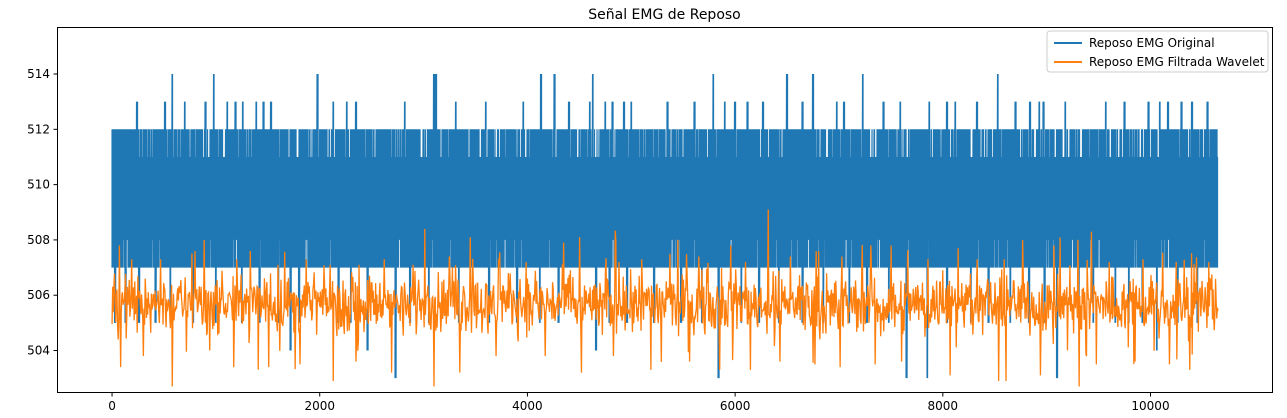 The height and width of the screenshot is (418, 1287). Describe the element at coordinates (735, 406) in the screenshot. I see `x-tick-label: 6000` at that location.